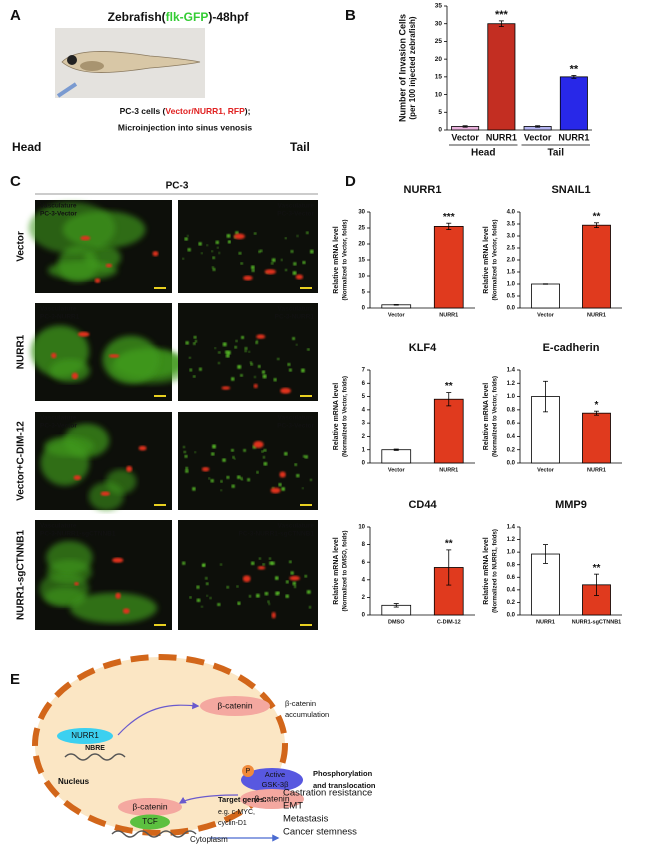 This screenshot has height=844, width=650. What do you see at coordinates (423, 190) in the screenshot?
I see `chart-title: NURR1` at bounding box center [423, 190].